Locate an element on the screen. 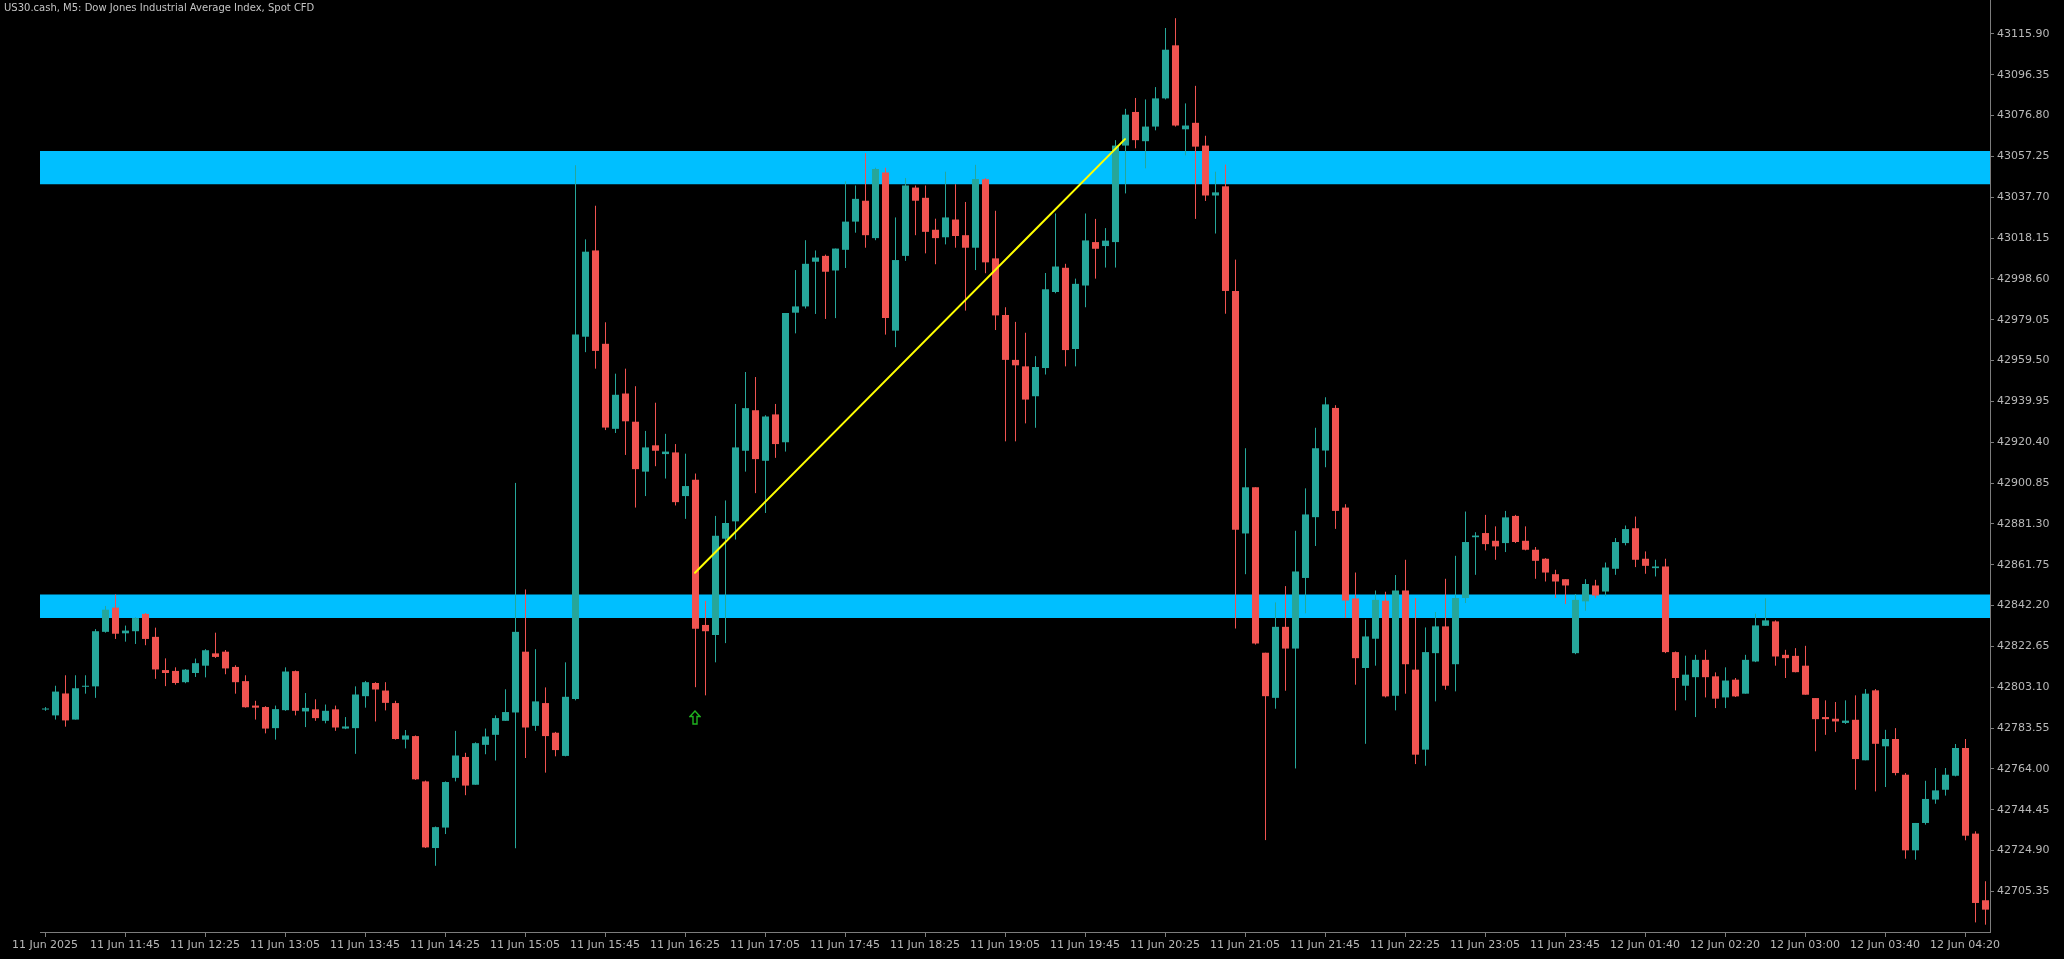  x-tick-label: 11 Jun 19:05 is located at coordinates (1005, 945).